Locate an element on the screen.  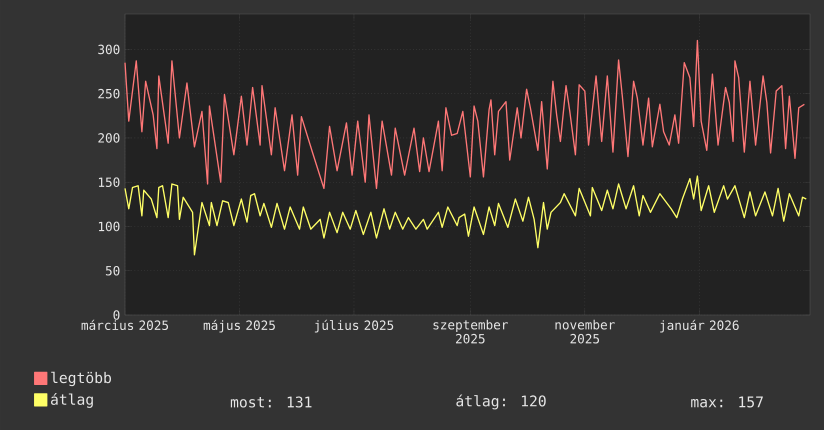
y-tick-label: 100 is located at coordinates (109, 227).